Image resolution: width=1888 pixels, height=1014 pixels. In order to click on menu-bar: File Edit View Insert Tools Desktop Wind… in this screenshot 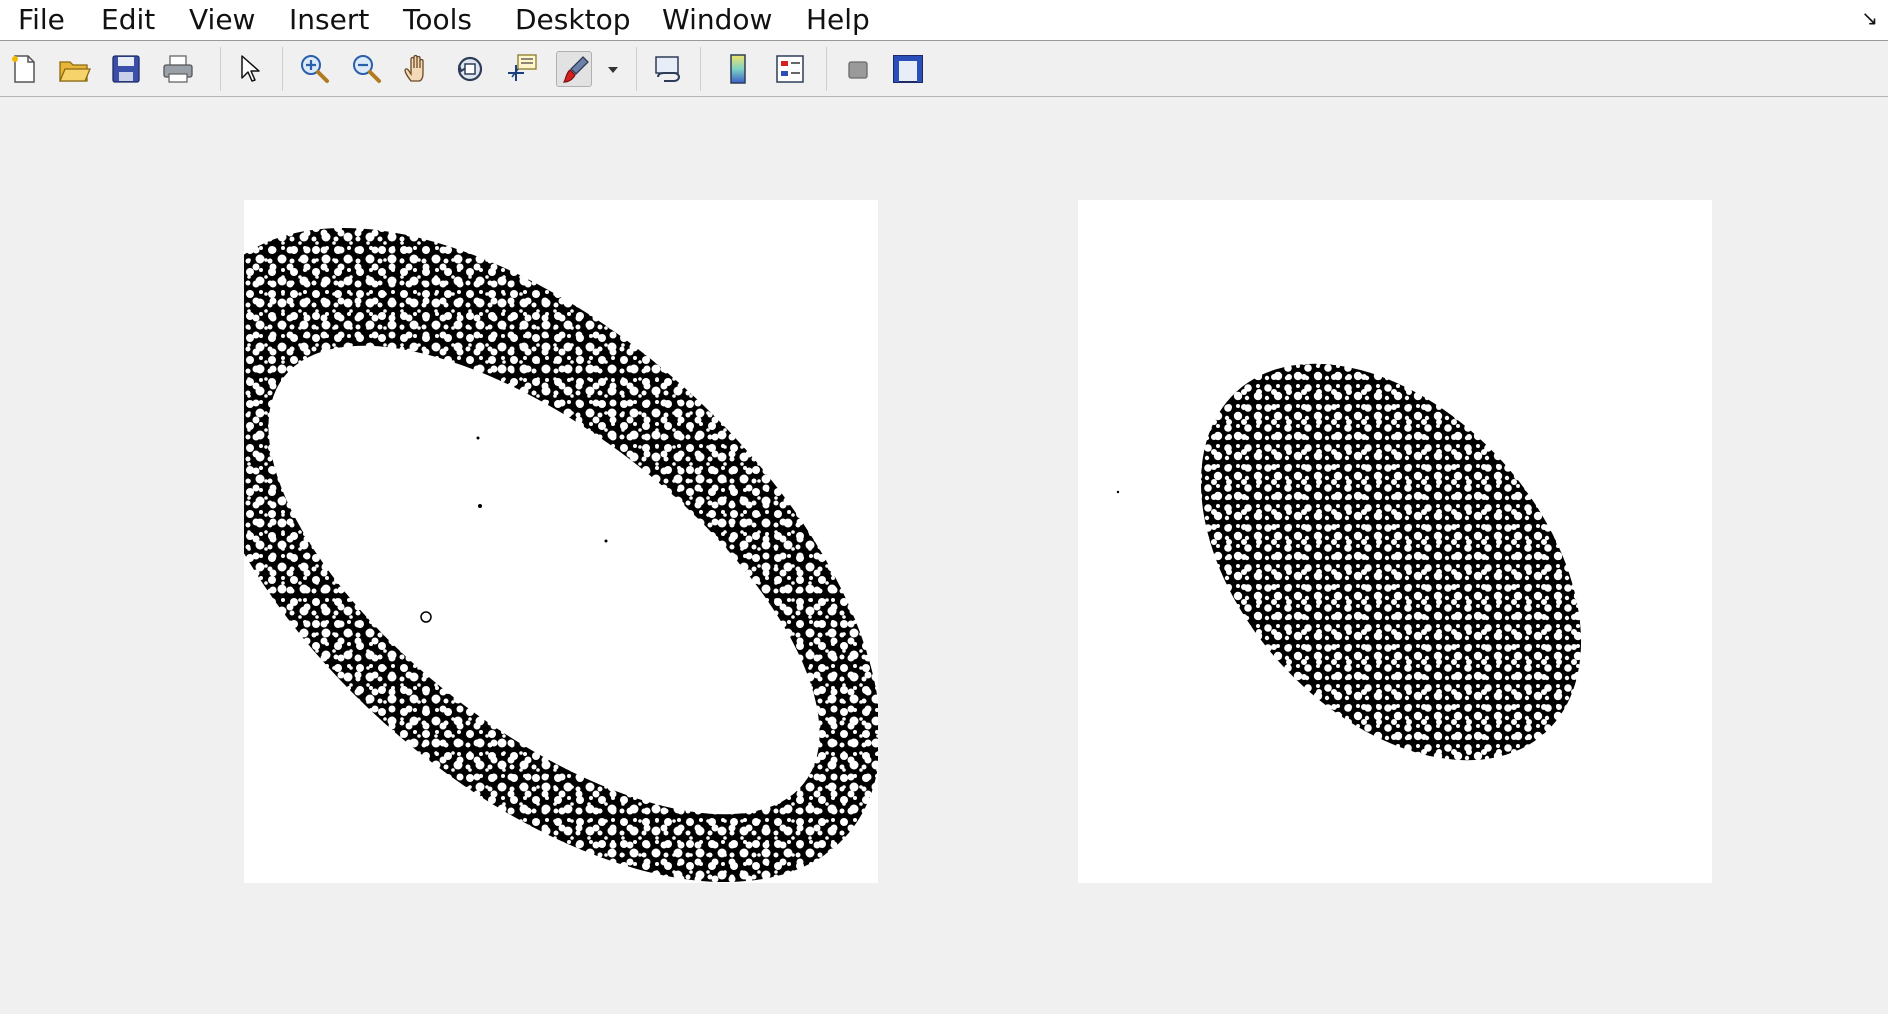, I will do `click(944, 20)`.